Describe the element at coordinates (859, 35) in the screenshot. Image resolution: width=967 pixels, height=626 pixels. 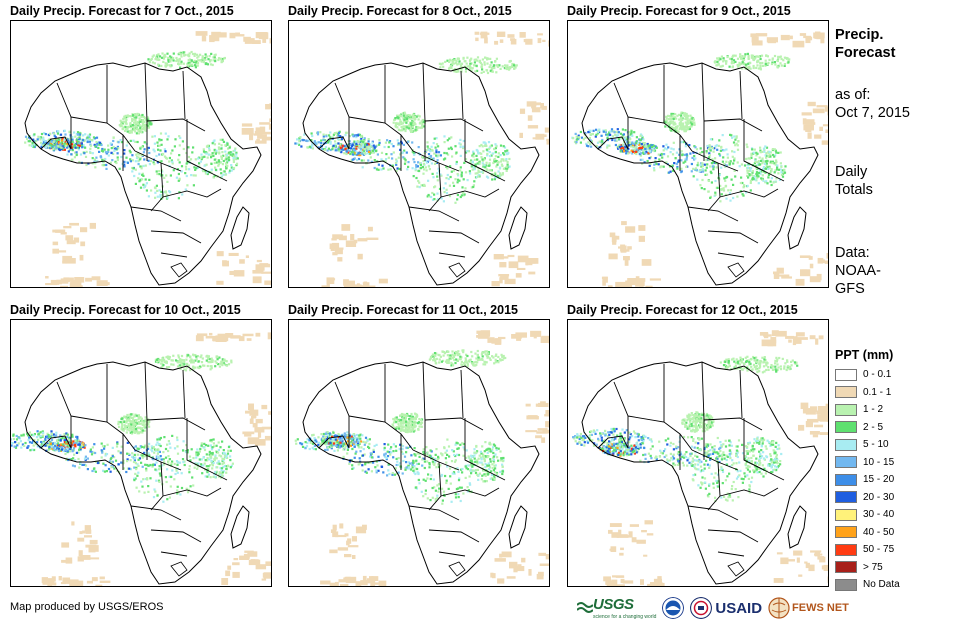
I see `heading-line: Precip.` at that location.